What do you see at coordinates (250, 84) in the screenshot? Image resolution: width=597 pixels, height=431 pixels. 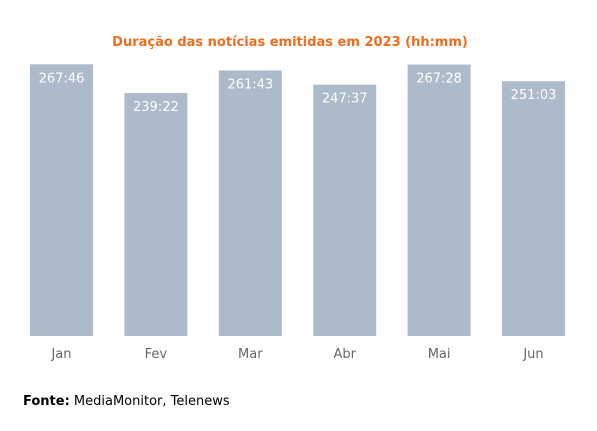 I see `data-label-mar: 261:43` at bounding box center [250, 84].